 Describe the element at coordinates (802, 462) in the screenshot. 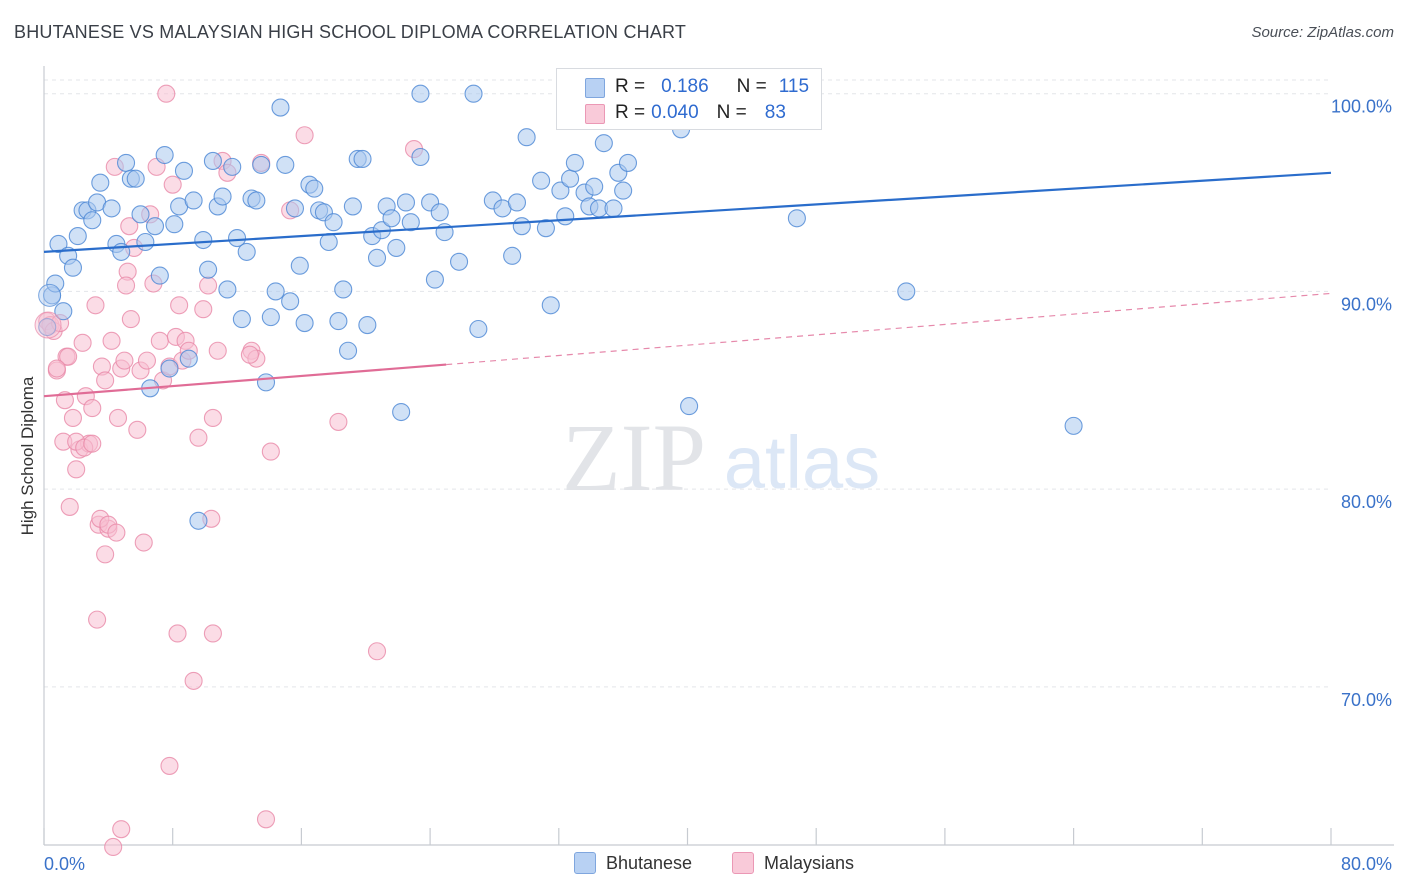

I see `watermark-atlas: atlas` at that location.